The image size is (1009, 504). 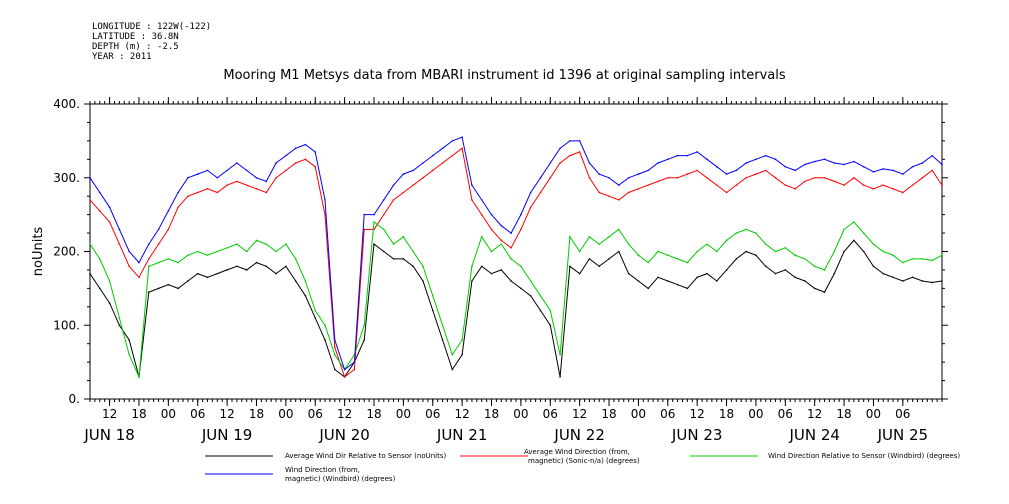 I want to click on x-tick-label: 00, so click(x=168, y=414).